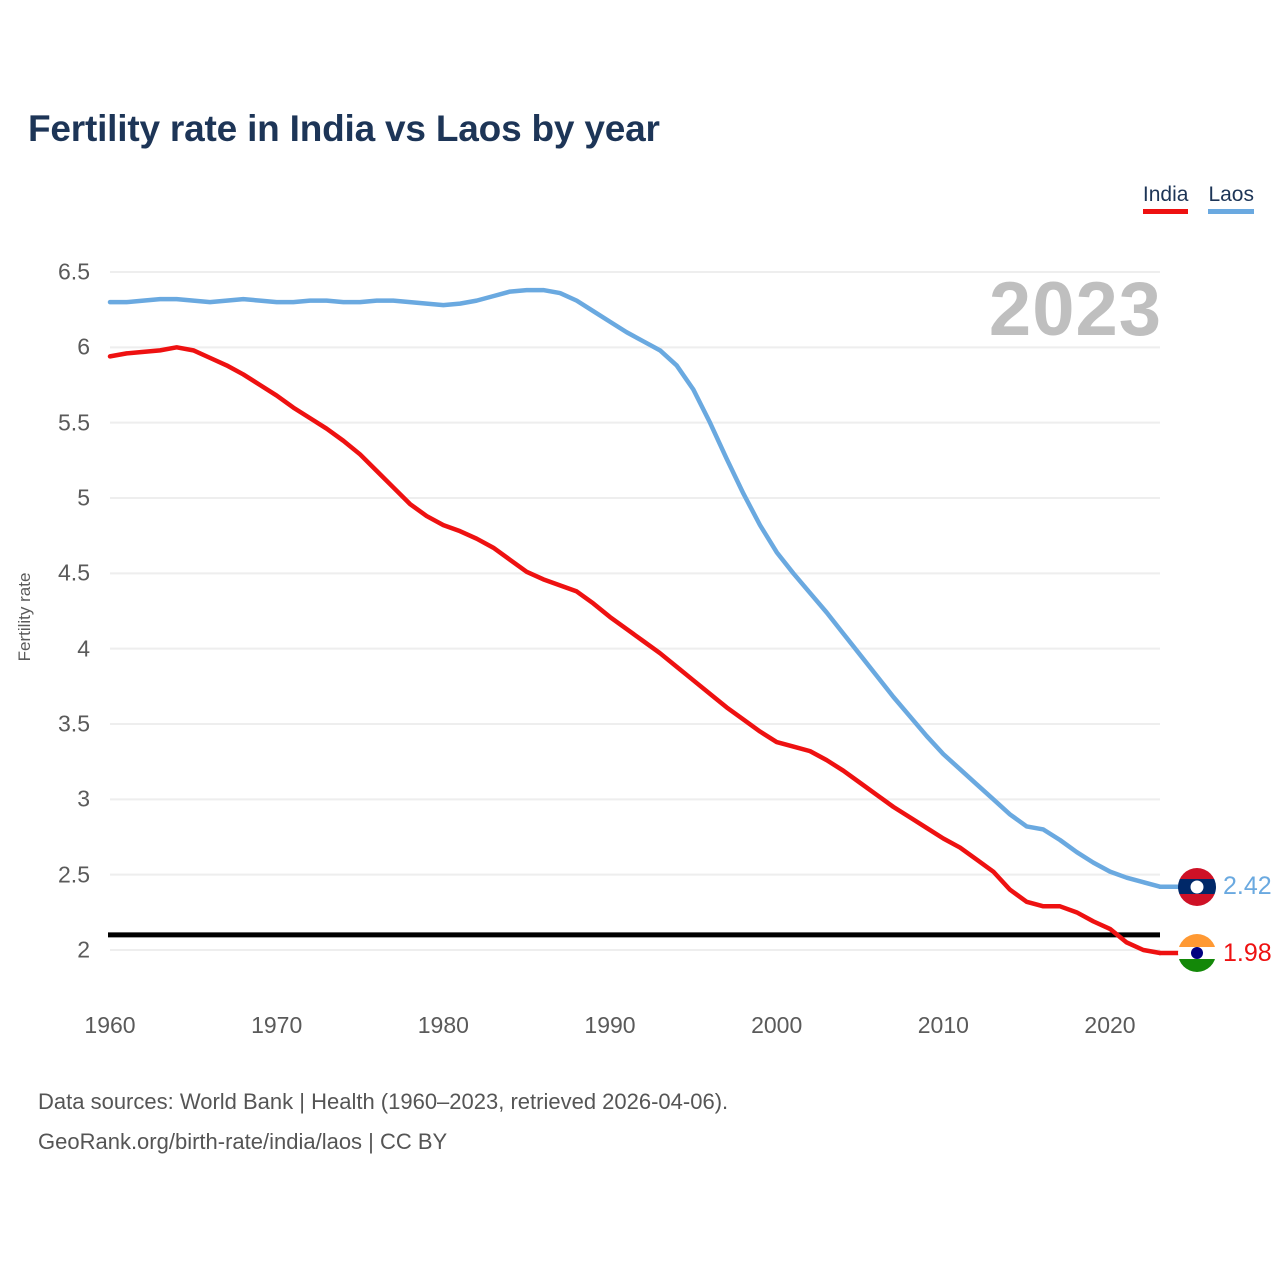 This screenshot has height=1280, width=1280. I want to click on y-axis-tick-label: 5, so click(83, 497).